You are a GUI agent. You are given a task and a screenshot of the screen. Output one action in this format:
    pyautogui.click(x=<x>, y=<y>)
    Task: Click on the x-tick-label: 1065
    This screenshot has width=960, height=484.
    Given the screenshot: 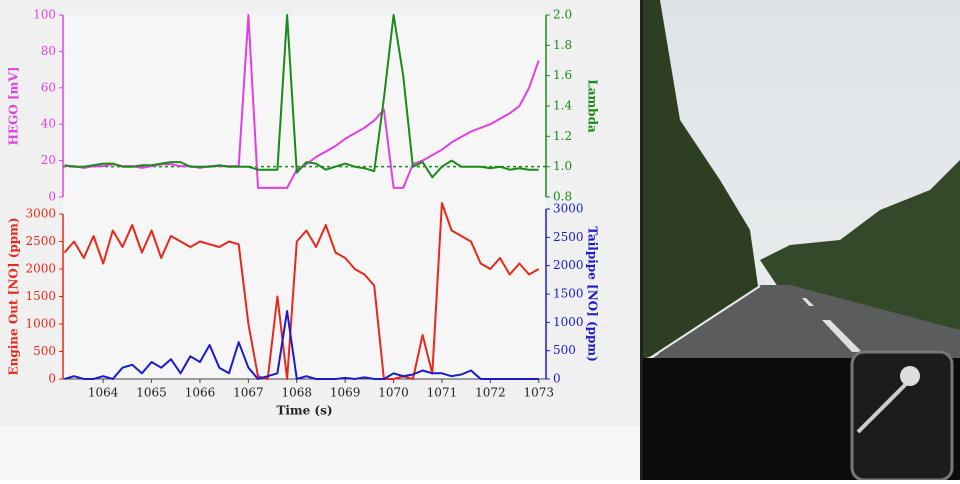 What is the action you would take?
    pyautogui.click(x=151, y=393)
    